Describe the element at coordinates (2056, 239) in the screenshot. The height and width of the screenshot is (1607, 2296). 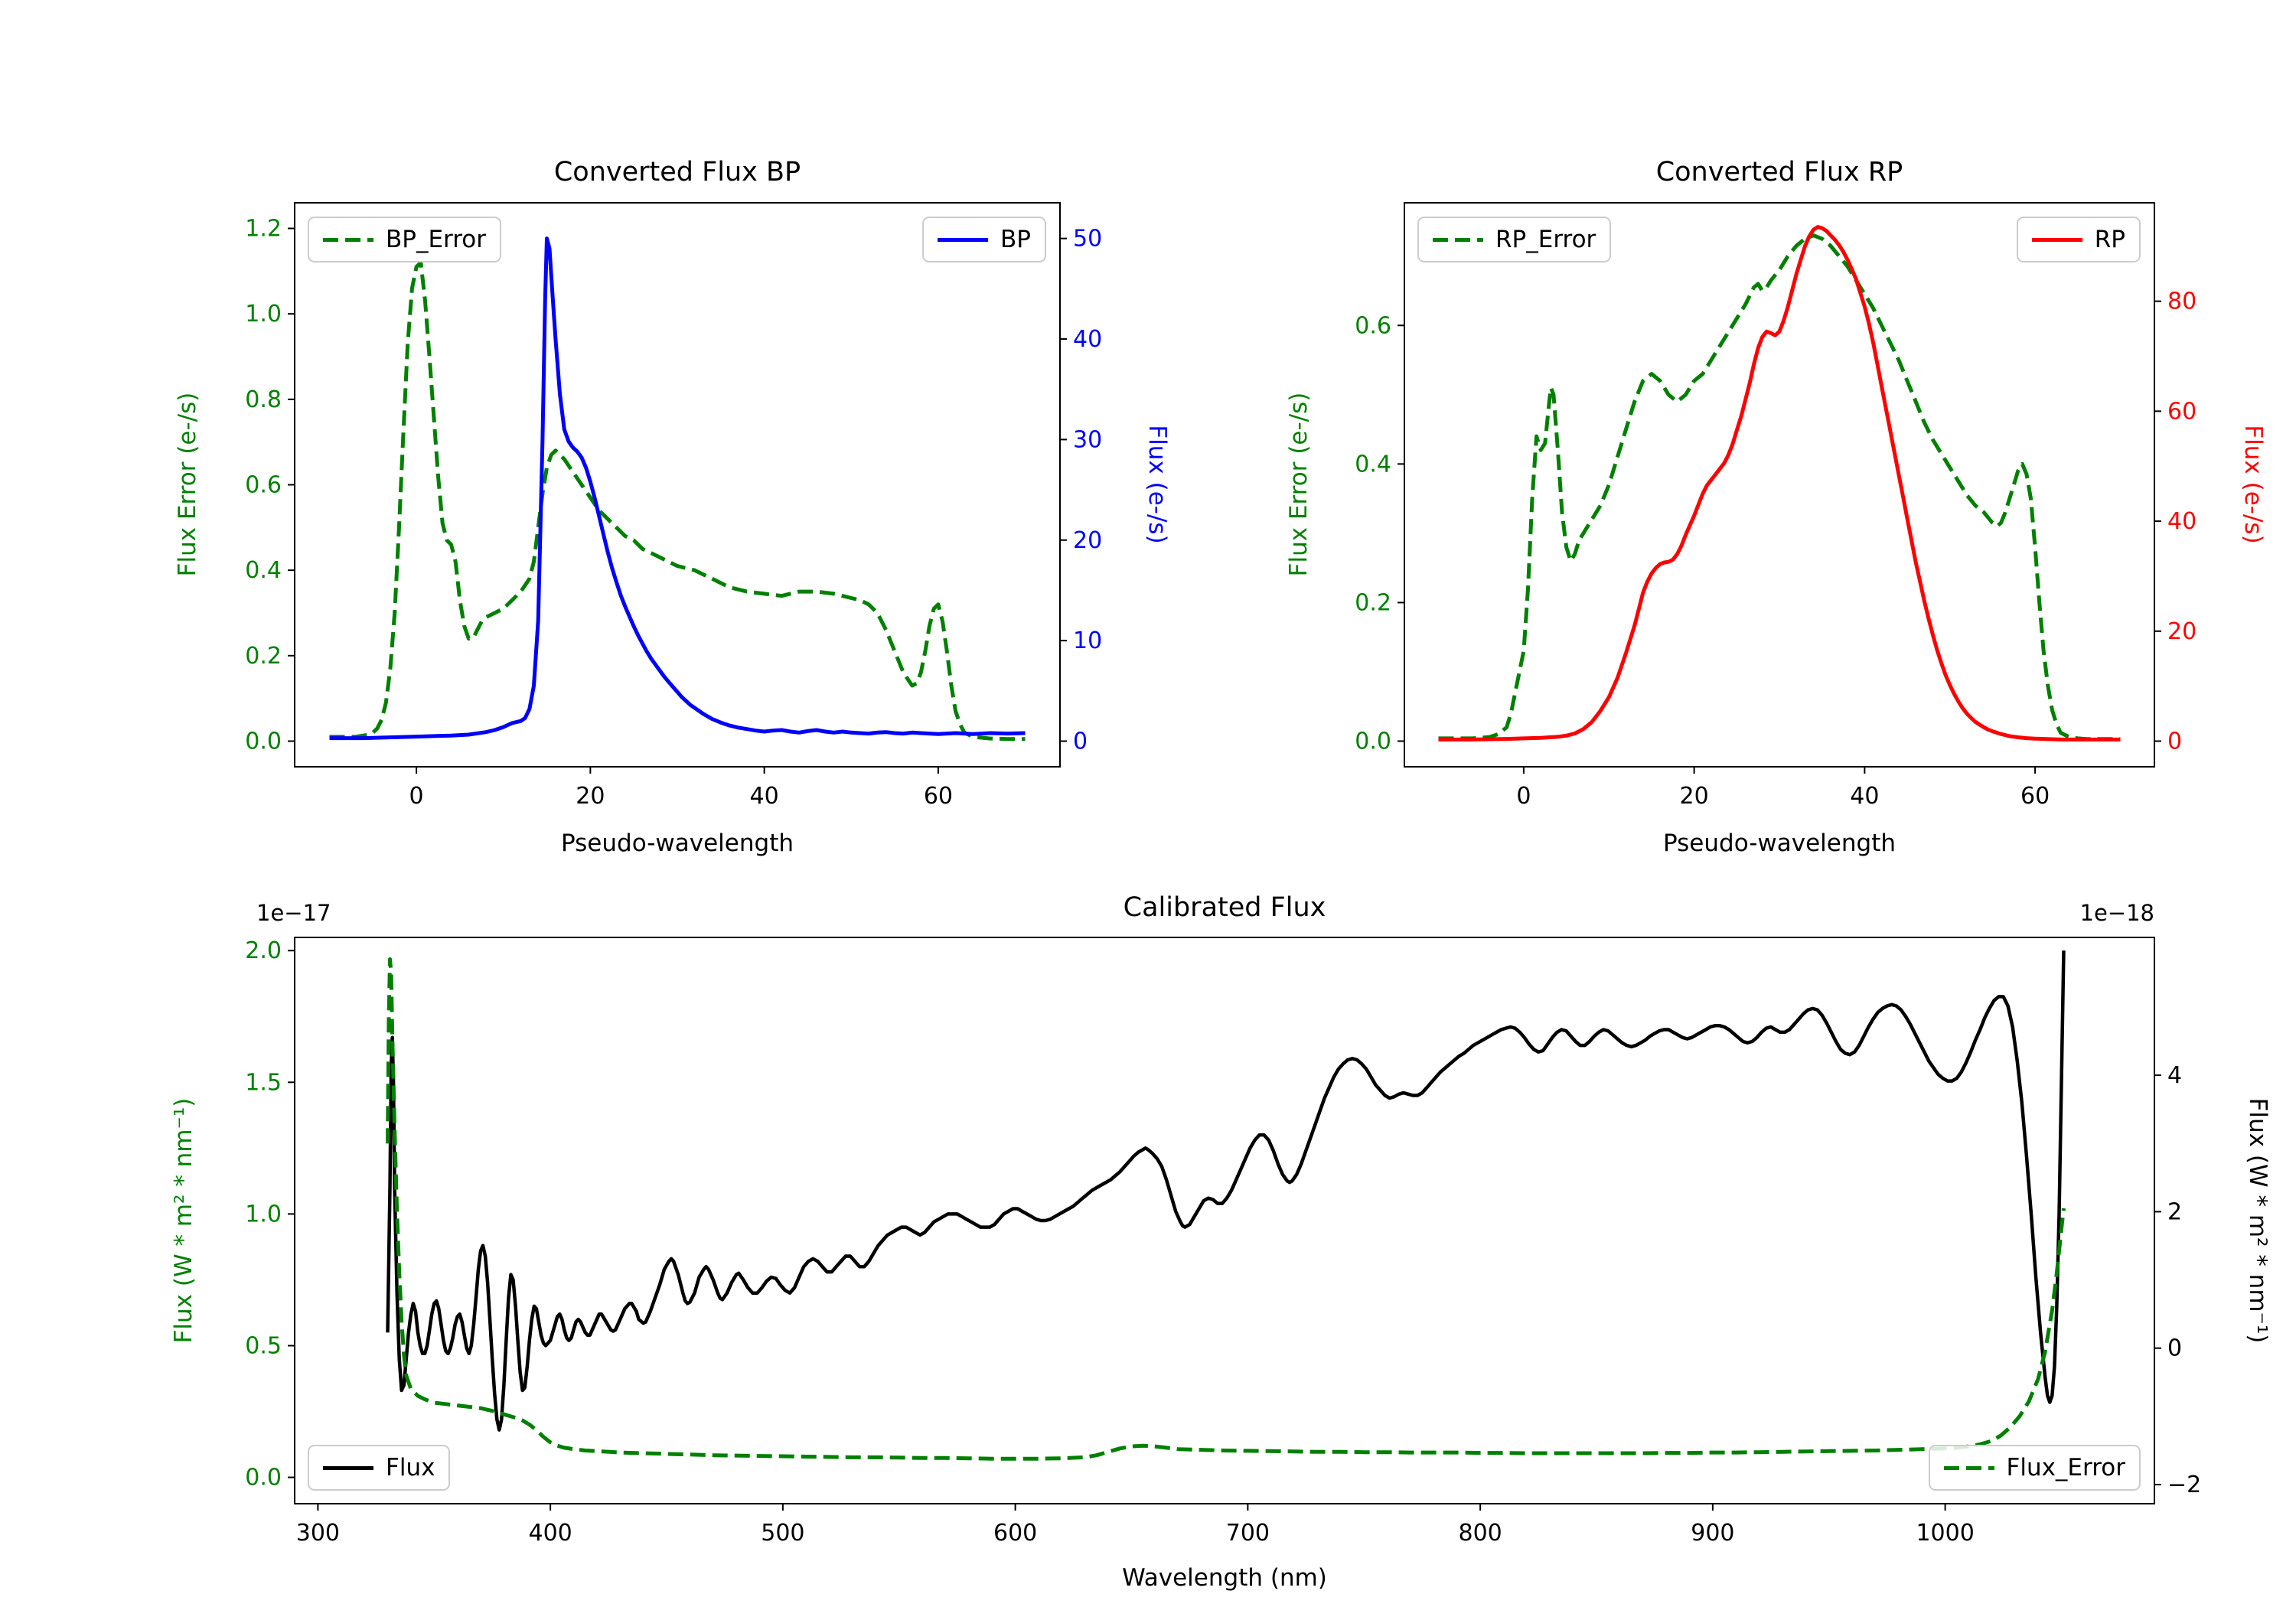
I see `rp-legend-line-icon` at that location.